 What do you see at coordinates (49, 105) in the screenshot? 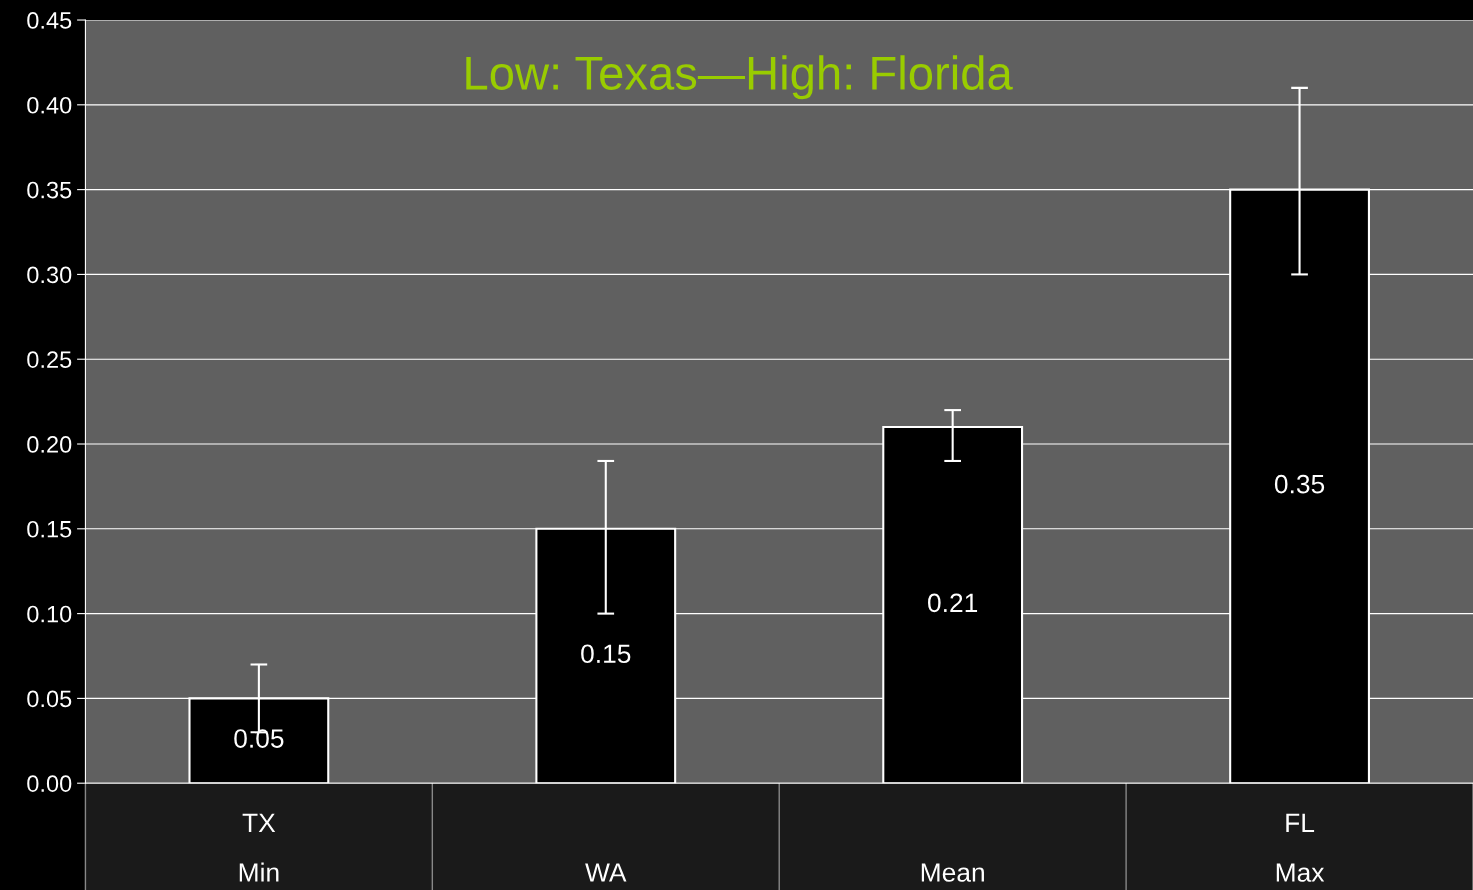
I see `y-tick-label: 0.40` at bounding box center [49, 105].